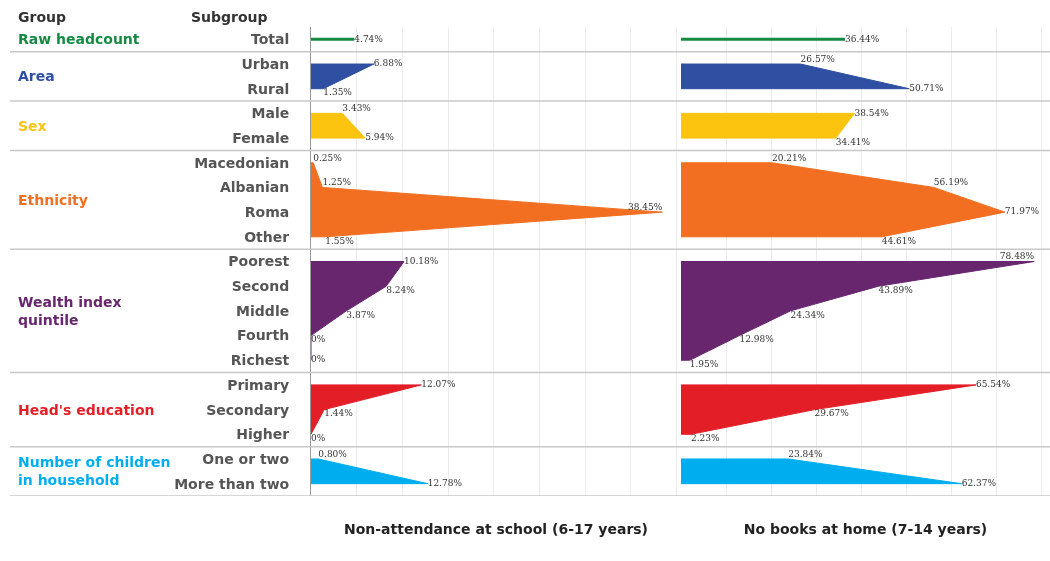 Image resolution: width=1050 pixels, height=561 pixels. I want to click on y-tick-label: Female, so click(261, 137).